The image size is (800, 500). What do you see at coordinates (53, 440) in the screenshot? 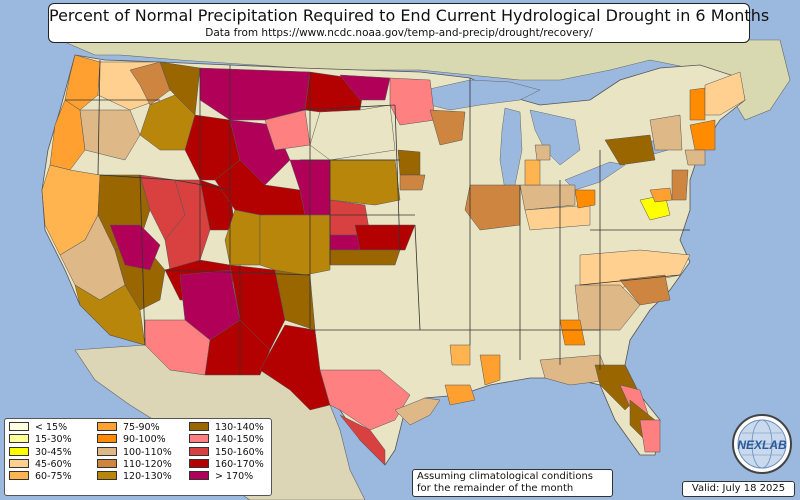
I see `legend-label: 15-30%` at bounding box center [53, 440].